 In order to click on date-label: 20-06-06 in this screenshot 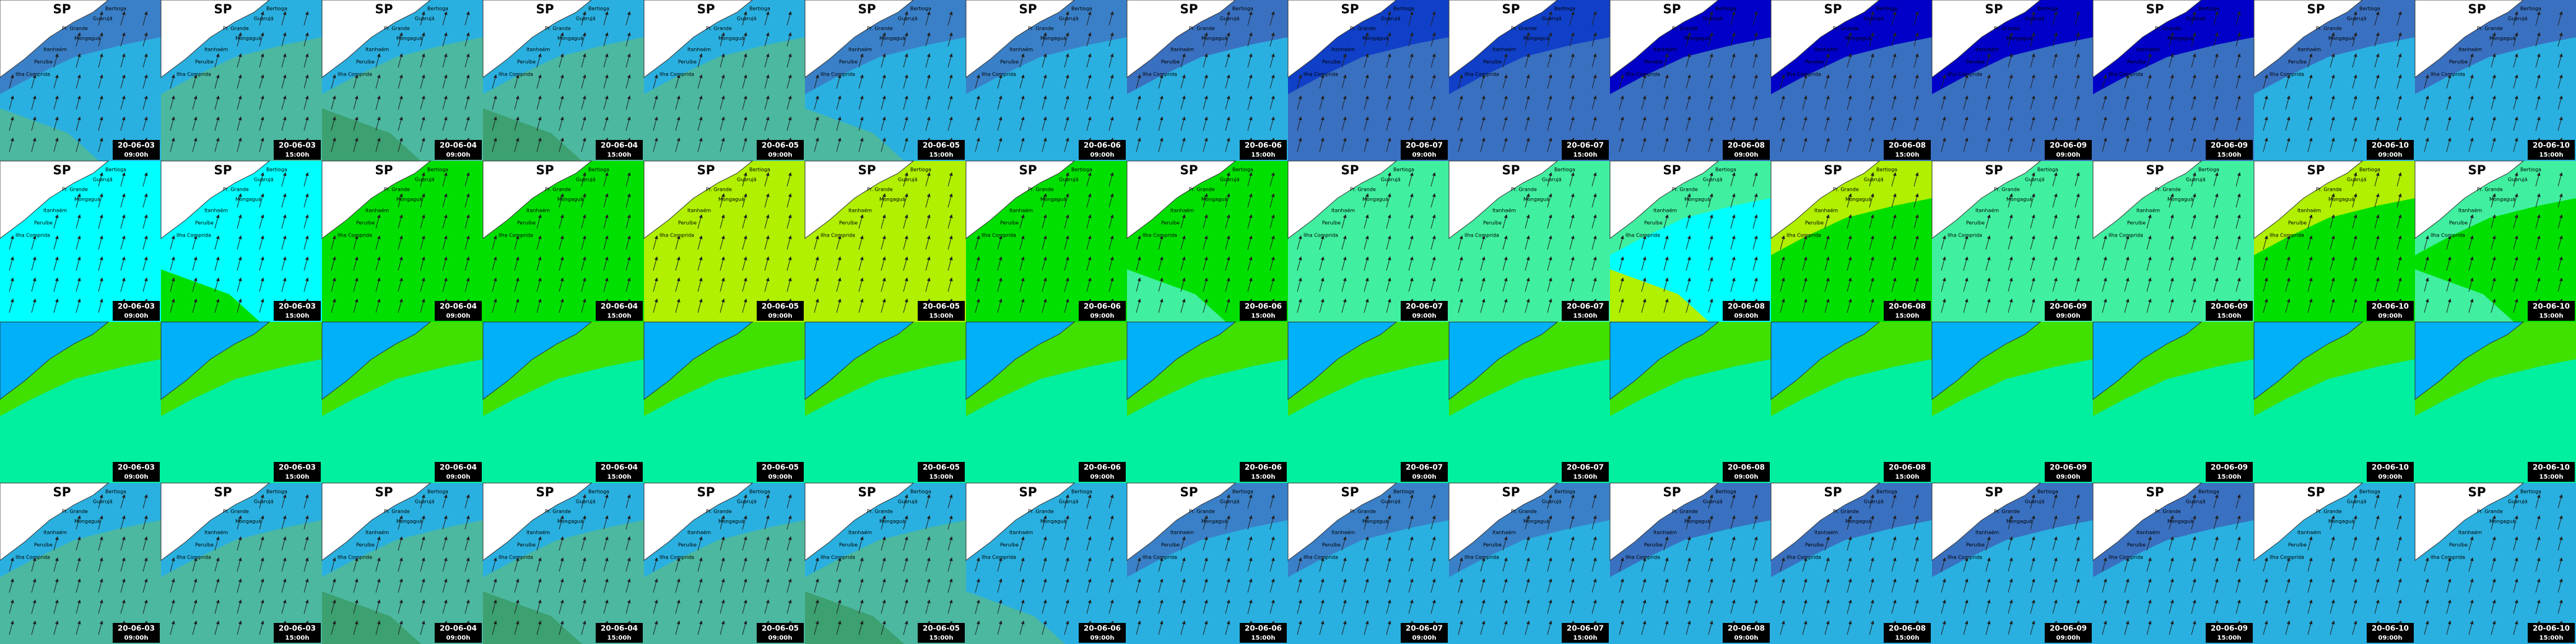, I will do `click(1102, 628)`.